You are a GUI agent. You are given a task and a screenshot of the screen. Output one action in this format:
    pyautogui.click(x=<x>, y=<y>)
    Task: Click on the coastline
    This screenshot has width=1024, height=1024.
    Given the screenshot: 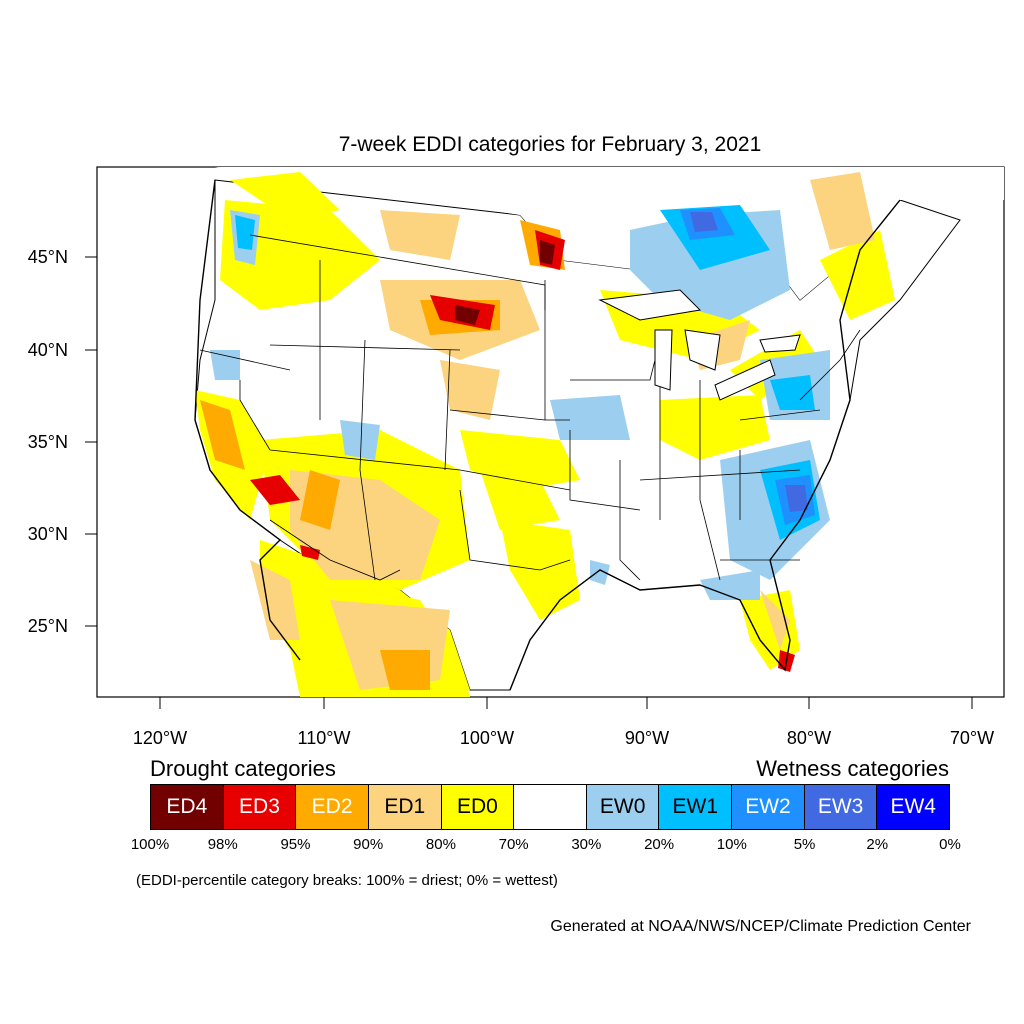 What is the action you would take?
    pyautogui.click(x=247, y=420)
    